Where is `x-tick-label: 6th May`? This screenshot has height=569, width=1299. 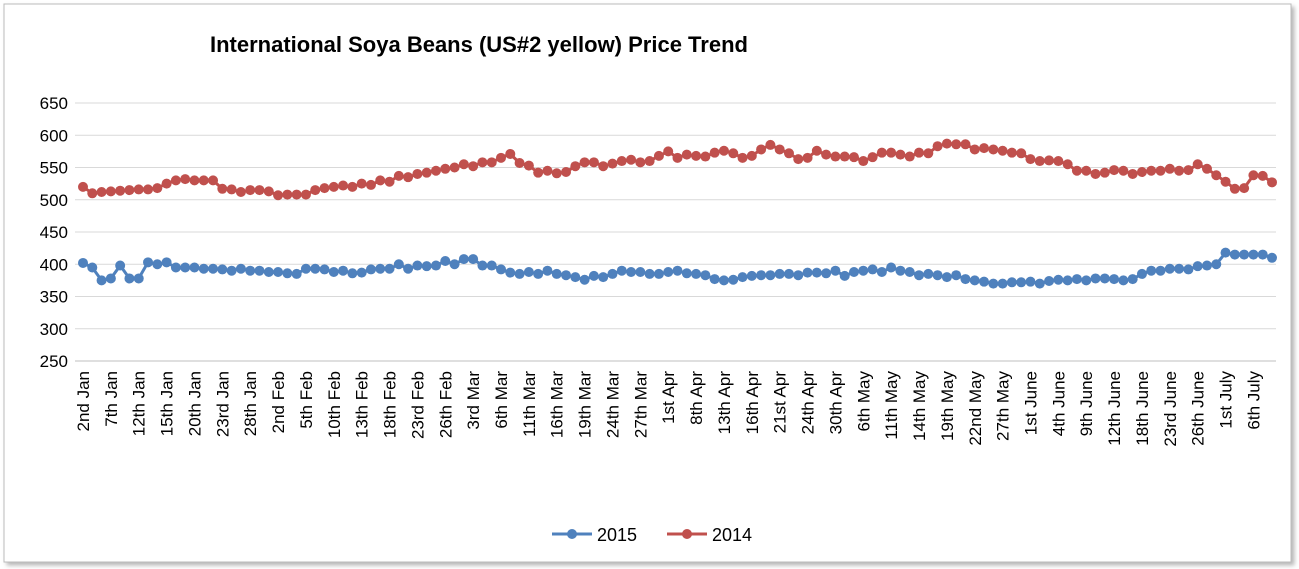 x-tick-label: 6th May is located at coordinates (863, 401).